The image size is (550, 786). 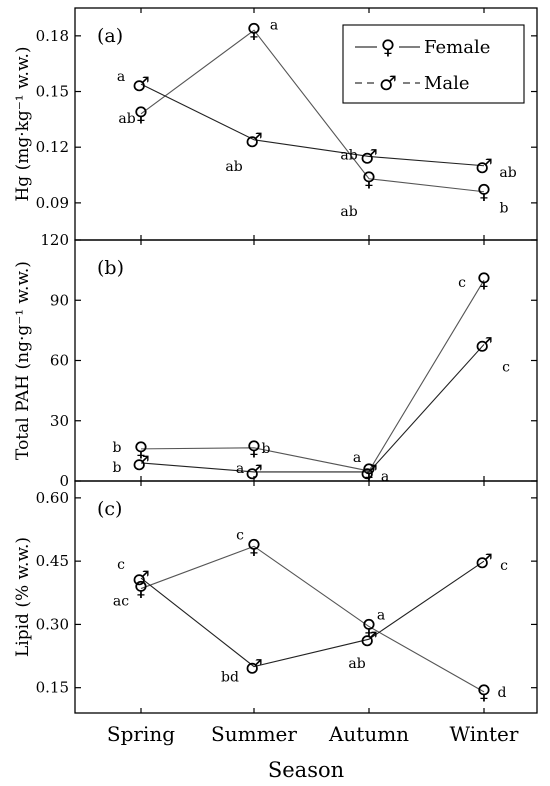 I want to click on y-tick-label: 0.30, so click(x=52, y=624).